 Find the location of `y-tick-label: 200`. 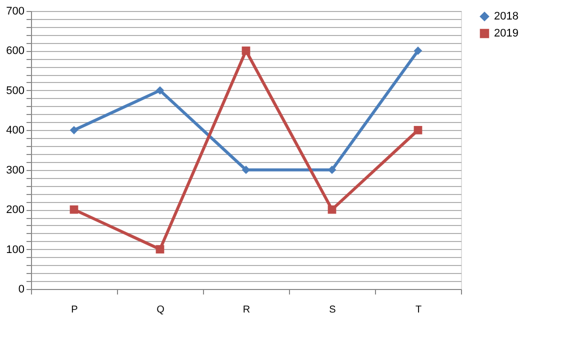

y-tick-label: 200 is located at coordinates (15, 210).